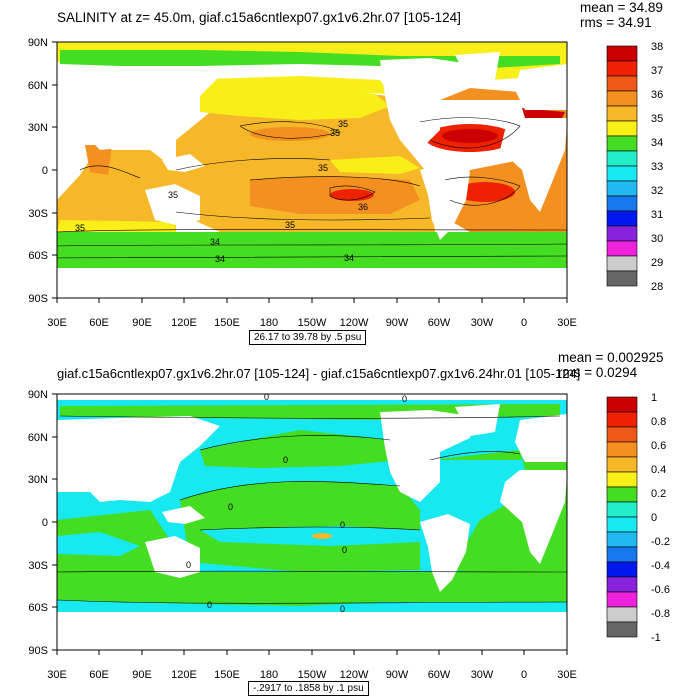  Describe the element at coordinates (308, 337) in the screenshot. I see `contour-range-info: 26.17 to 39.78 by .5 psu` at that location.